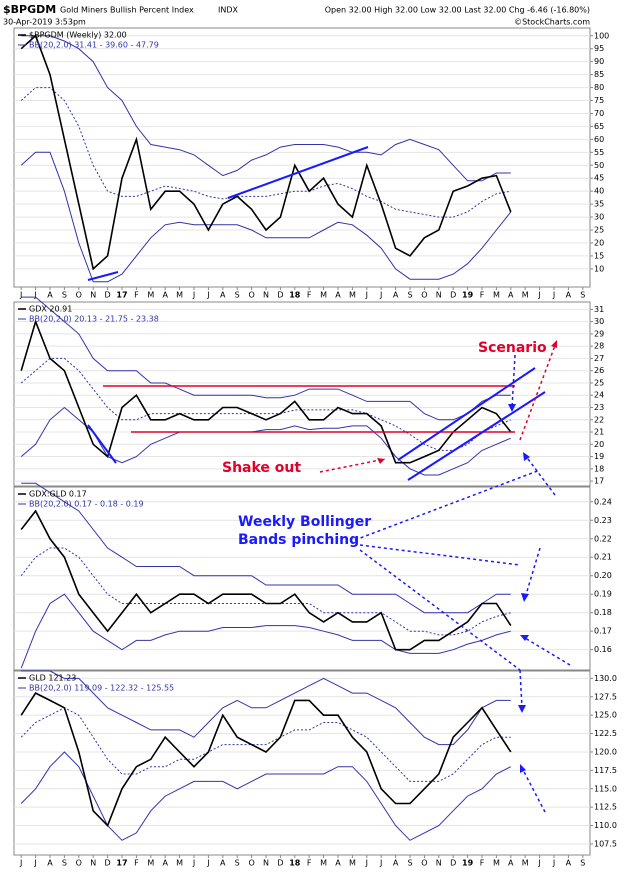 This screenshot has width=626, height=874. What do you see at coordinates (599, 191) in the screenshot?
I see `y-tick-label: 40` at bounding box center [599, 191].